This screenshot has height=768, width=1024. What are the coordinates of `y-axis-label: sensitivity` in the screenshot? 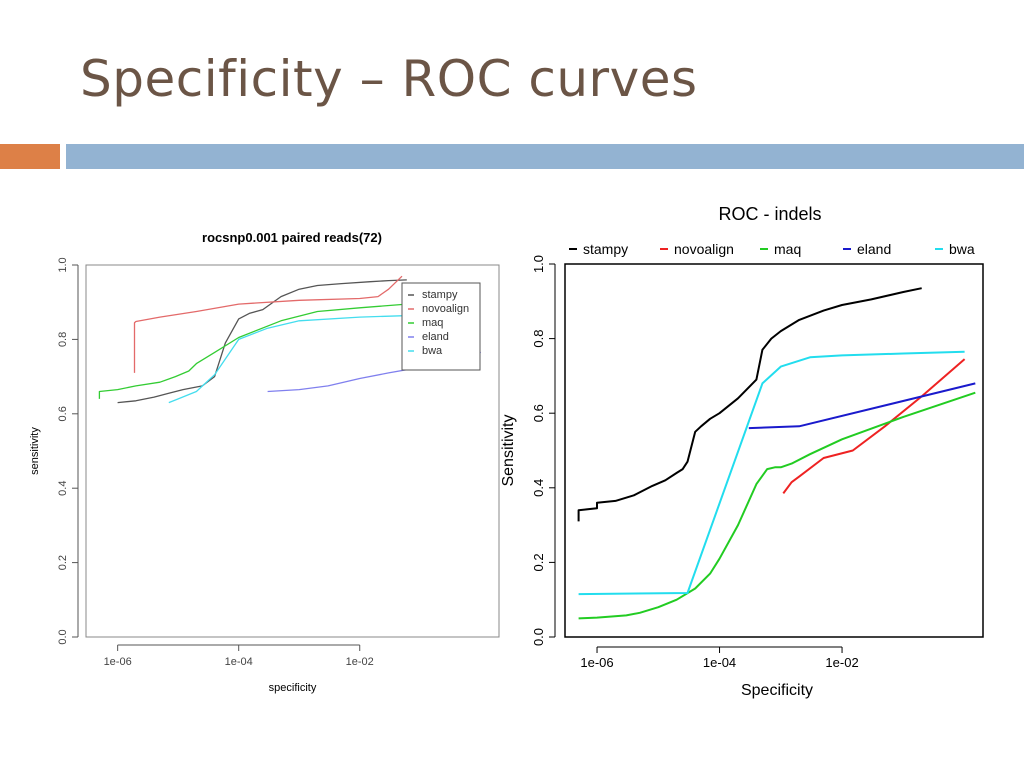 It's located at (35, 451).